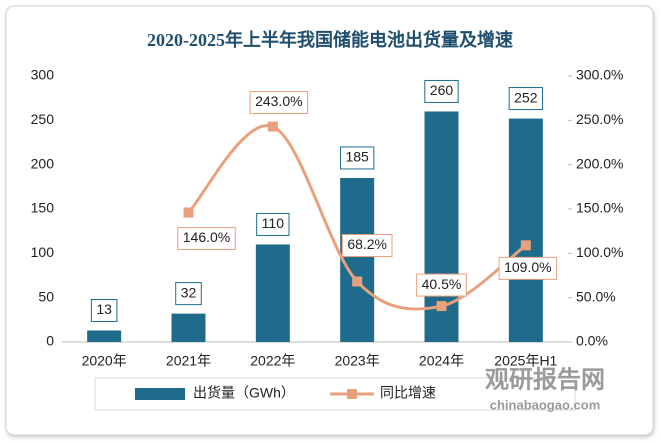 The image size is (661, 443). What do you see at coordinates (599, 119) in the screenshot?
I see `y2-tick-label: 250.0%` at bounding box center [599, 119].